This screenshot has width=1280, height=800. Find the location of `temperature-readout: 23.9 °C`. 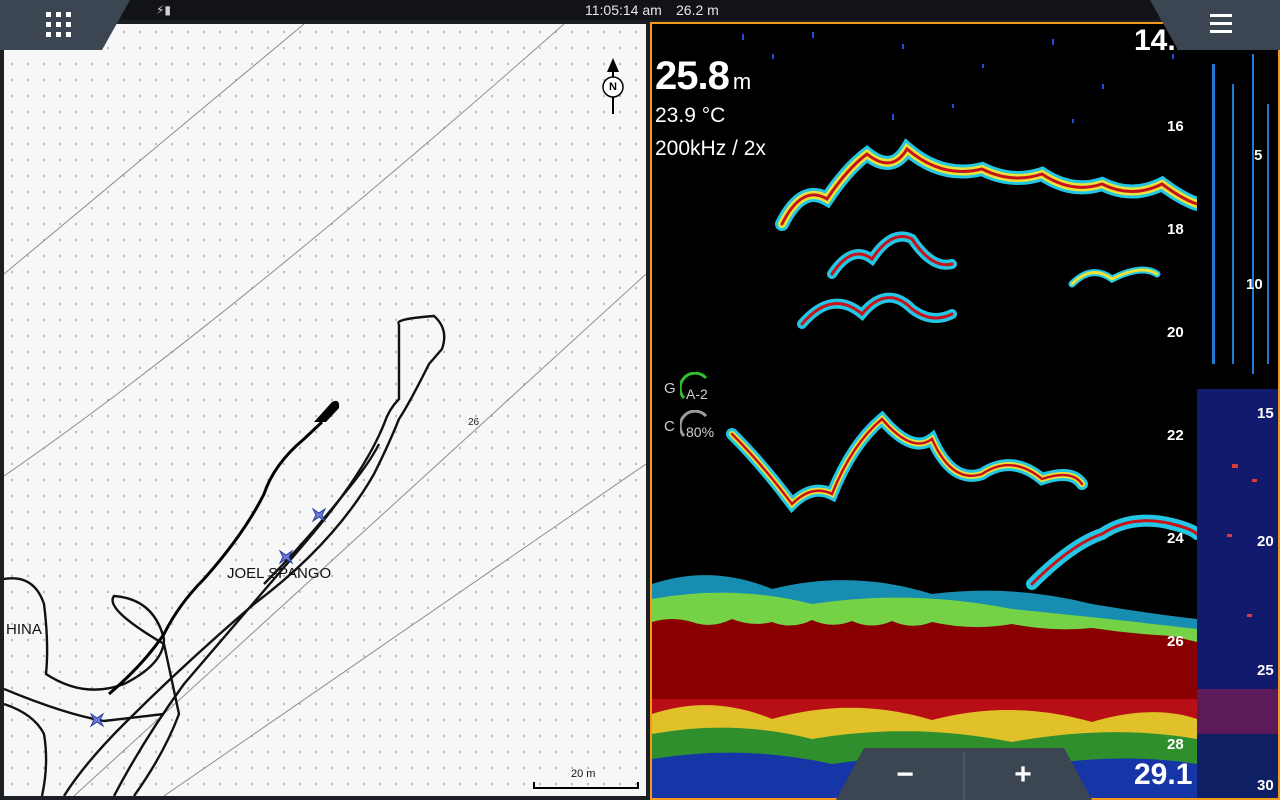

temperature-readout: 23.9 °C is located at coordinates (690, 115).